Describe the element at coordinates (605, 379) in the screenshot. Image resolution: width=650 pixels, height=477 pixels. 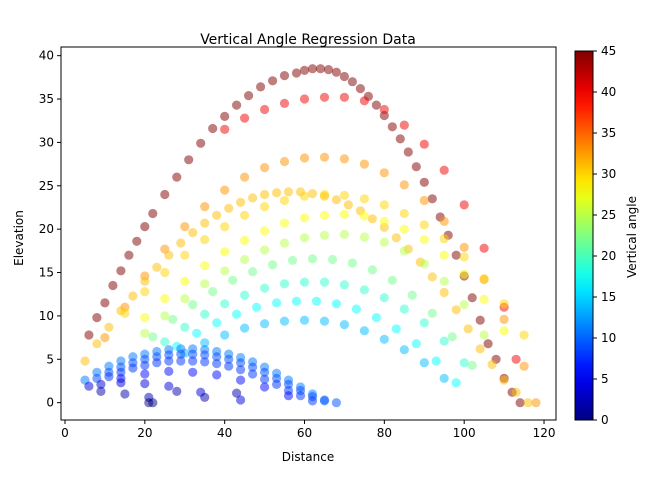
I see `colorbar-tick-label: 5` at that location.